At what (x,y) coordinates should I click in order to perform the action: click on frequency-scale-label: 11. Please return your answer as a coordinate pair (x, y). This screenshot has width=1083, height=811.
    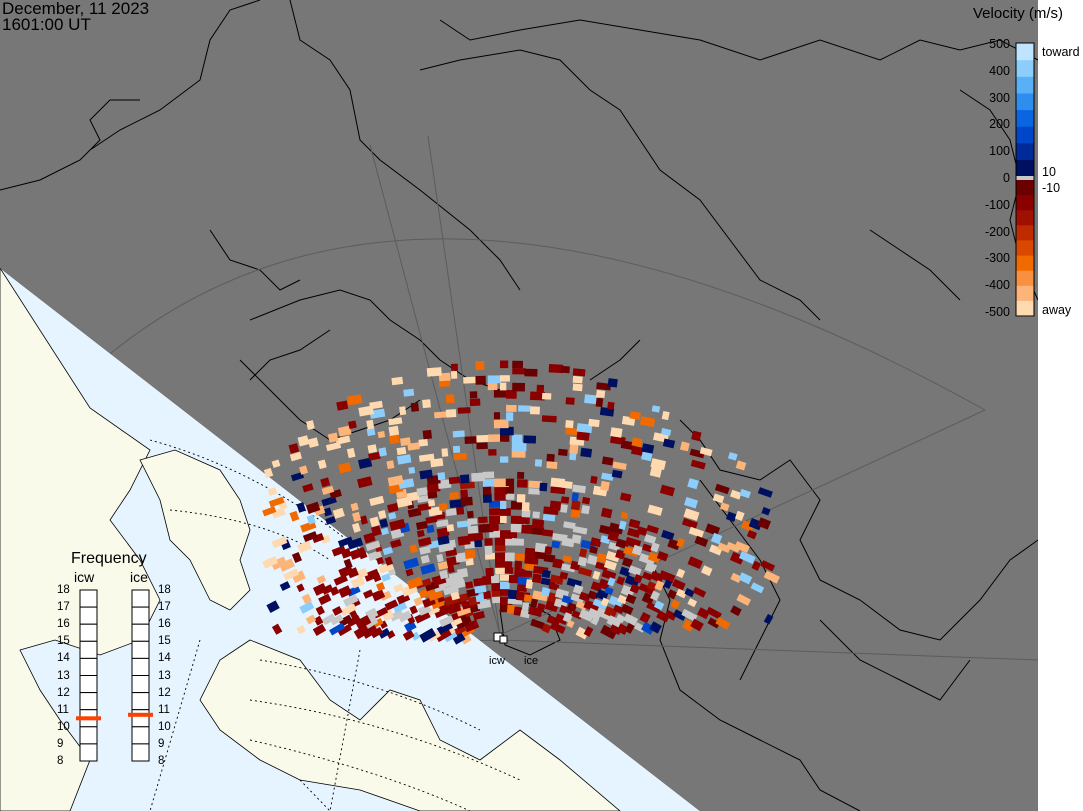
    Looking at the image, I should click on (63, 709).